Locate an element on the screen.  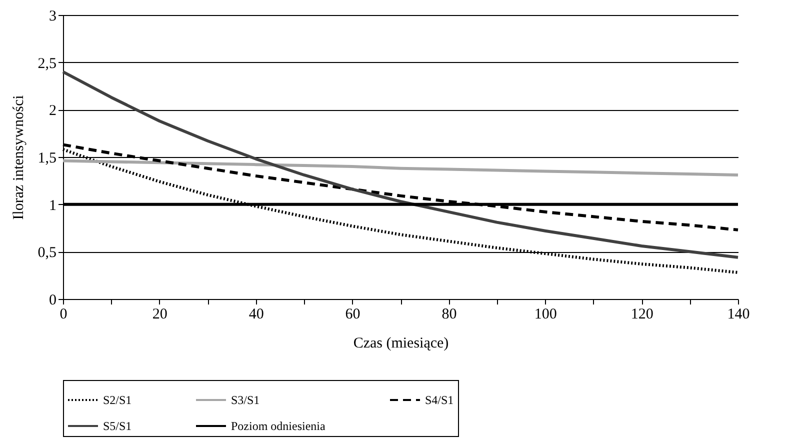
y-tick-label: 2,5 is located at coordinates (47, 64).